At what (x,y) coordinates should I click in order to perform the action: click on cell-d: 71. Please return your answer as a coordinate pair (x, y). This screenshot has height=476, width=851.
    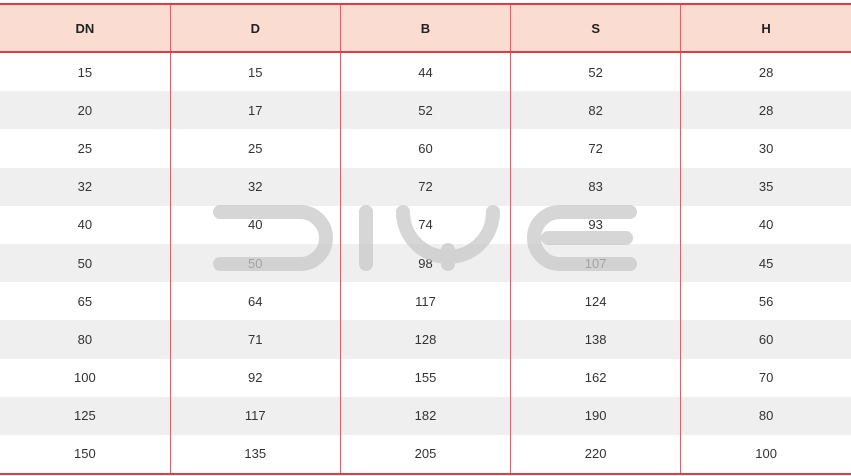
    Looking at the image, I should click on (255, 339).